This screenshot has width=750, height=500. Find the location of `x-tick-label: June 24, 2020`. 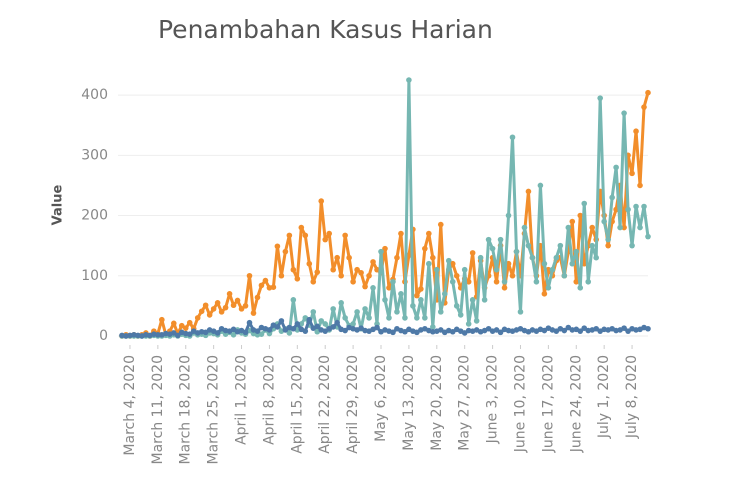

x-tick-label: June 24, 2020 is located at coordinates (576, 404).